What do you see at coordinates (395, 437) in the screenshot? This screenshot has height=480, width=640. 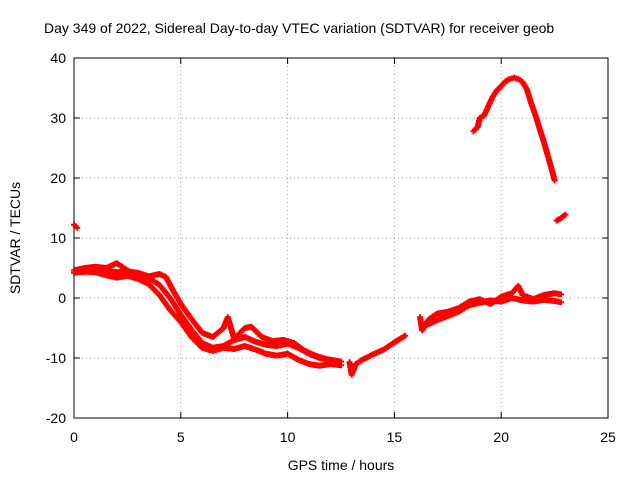 I see `x-tick-label: 15` at bounding box center [395, 437].